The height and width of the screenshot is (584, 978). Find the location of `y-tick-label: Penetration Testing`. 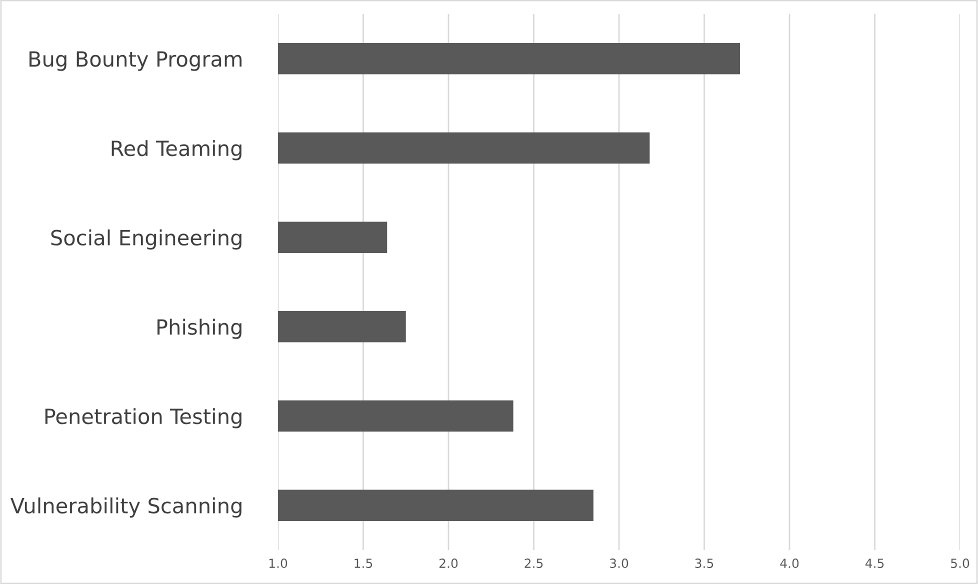

y-tick-label: Penetration Testing is located at coordinates (143, 418).